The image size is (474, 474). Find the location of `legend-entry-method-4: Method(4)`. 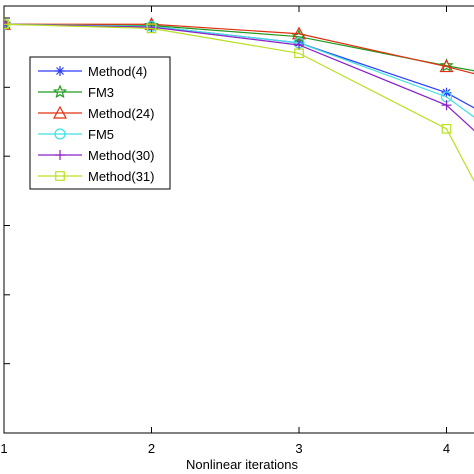

legend-entry-method-4: Method(4) is located at coordinates (92, 71).